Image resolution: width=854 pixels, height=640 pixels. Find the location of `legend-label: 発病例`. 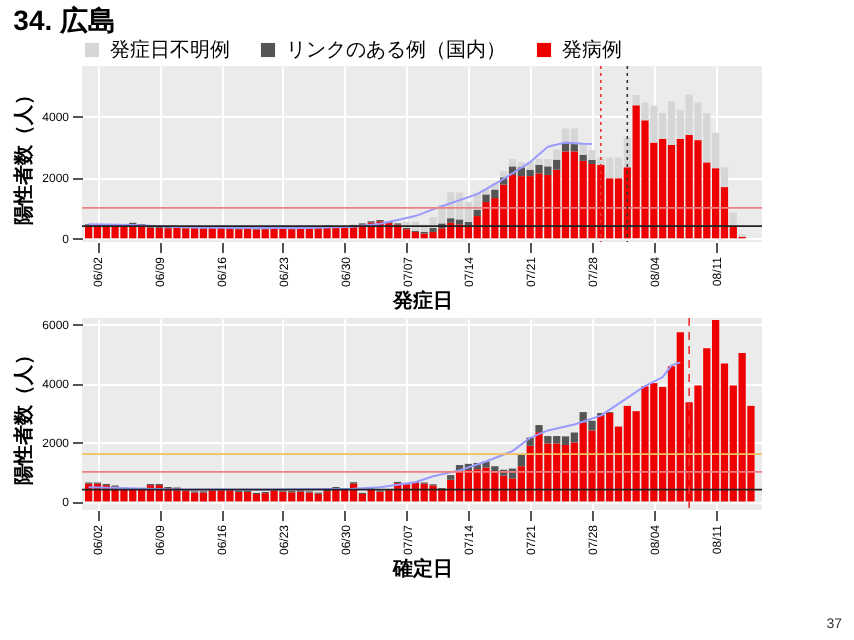

legend-label: 発病例 is located at coordinates (592, 50).